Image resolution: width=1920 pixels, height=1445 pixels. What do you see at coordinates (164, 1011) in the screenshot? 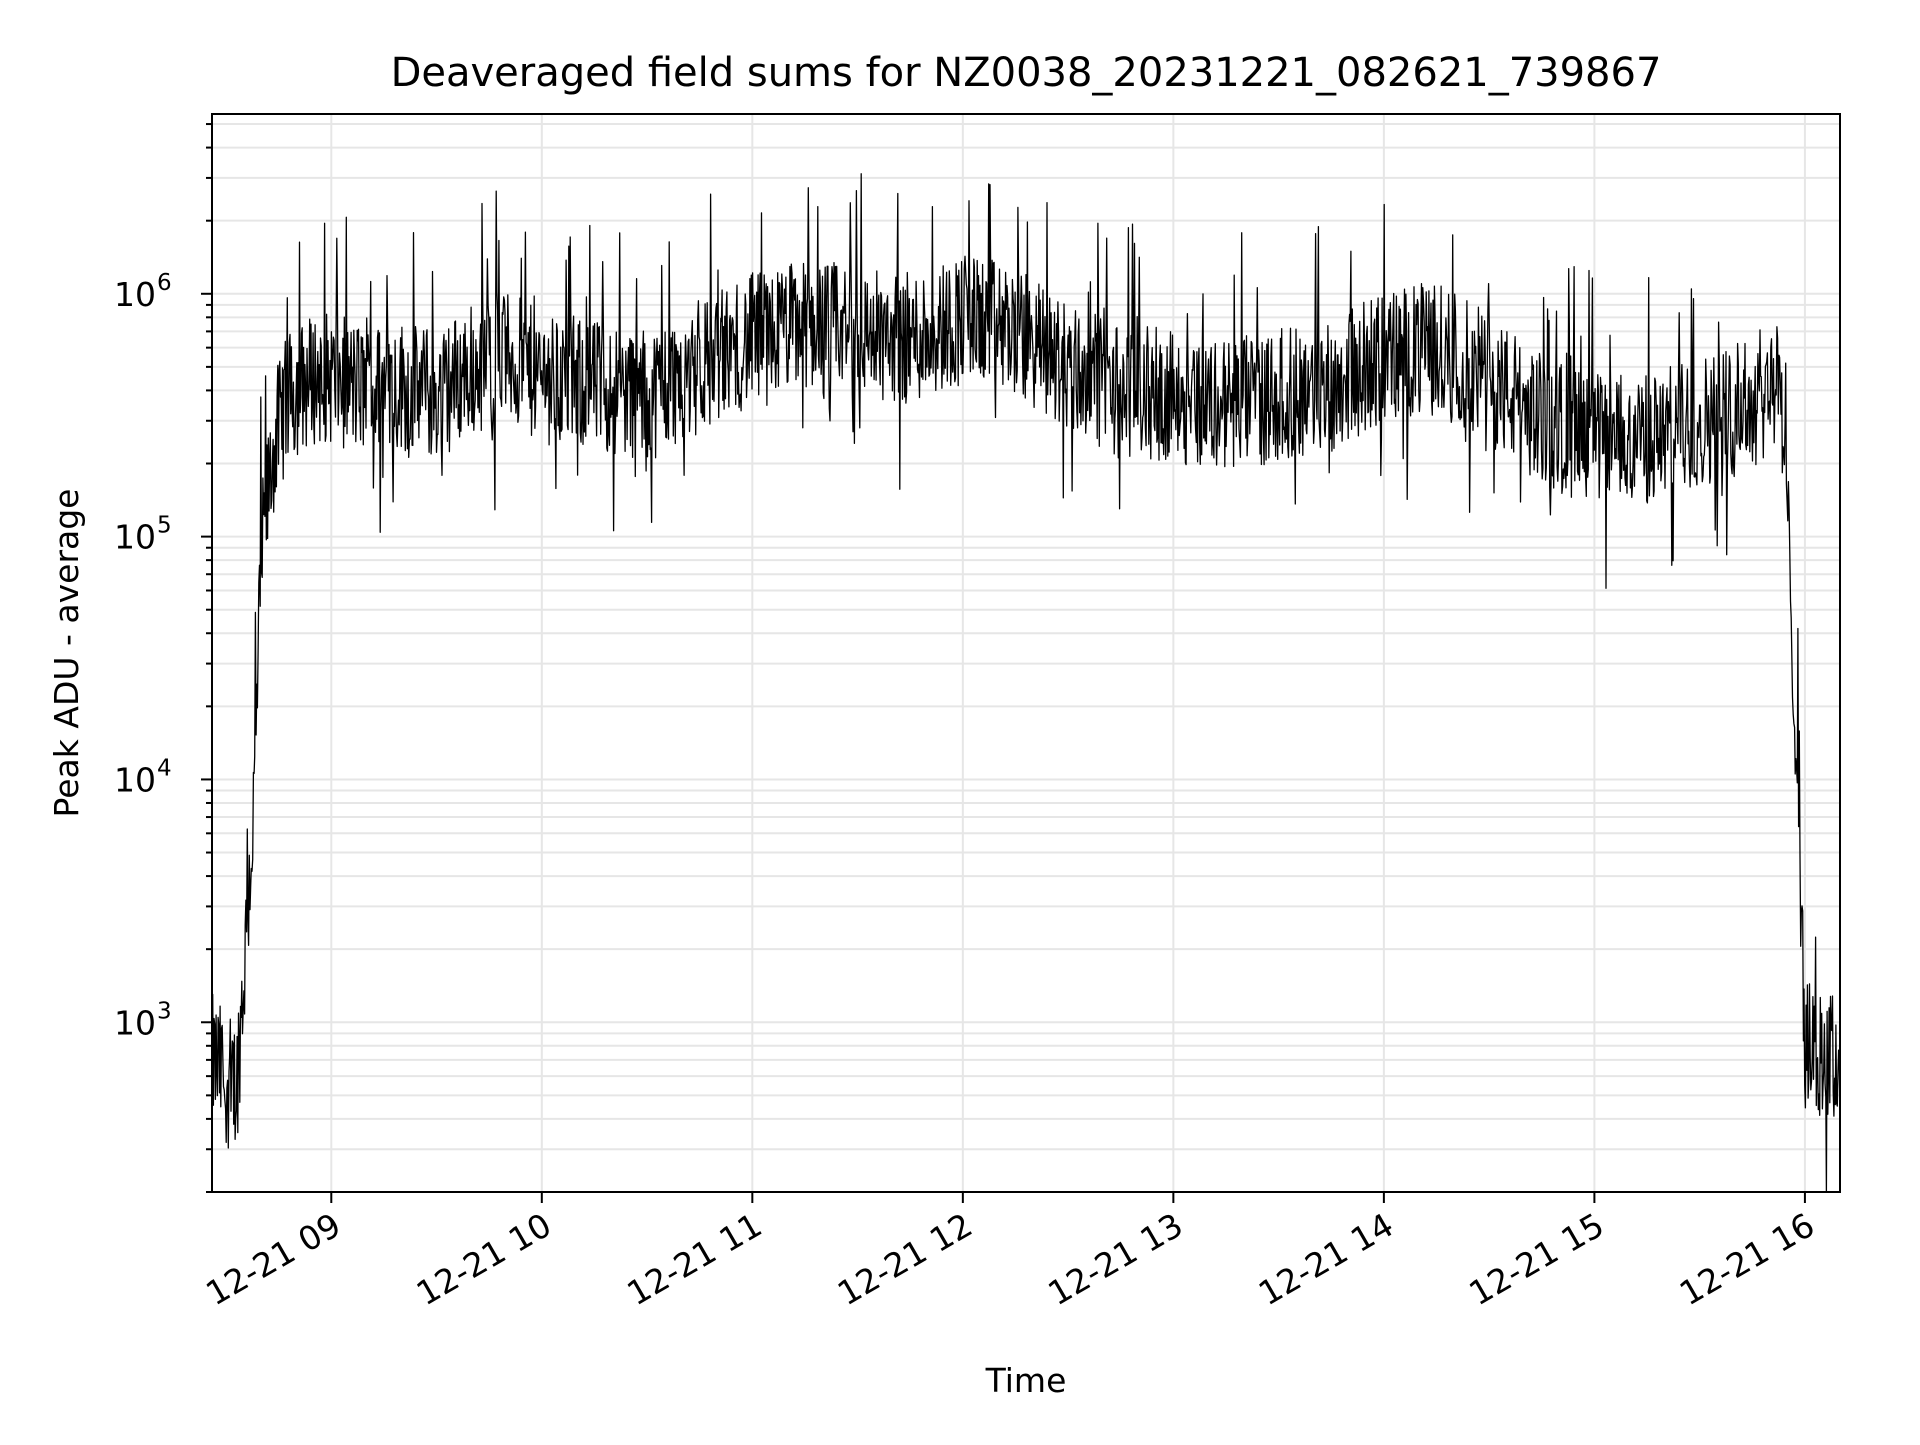
I see `y-tick-exponent: 3` at bounding box center [164, 1011].